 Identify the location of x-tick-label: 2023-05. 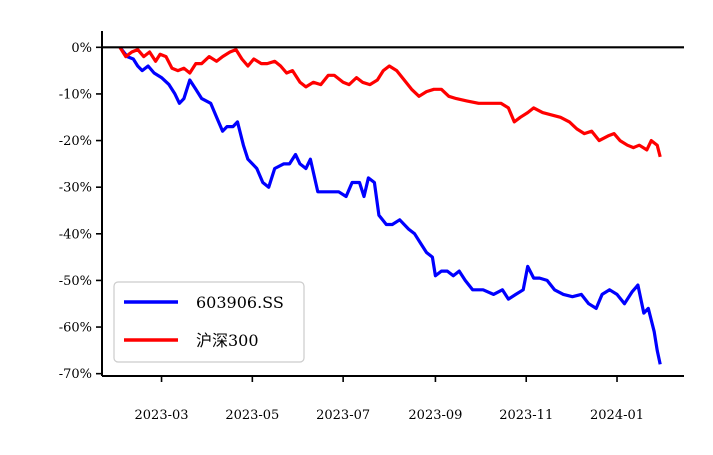
(252, 415).